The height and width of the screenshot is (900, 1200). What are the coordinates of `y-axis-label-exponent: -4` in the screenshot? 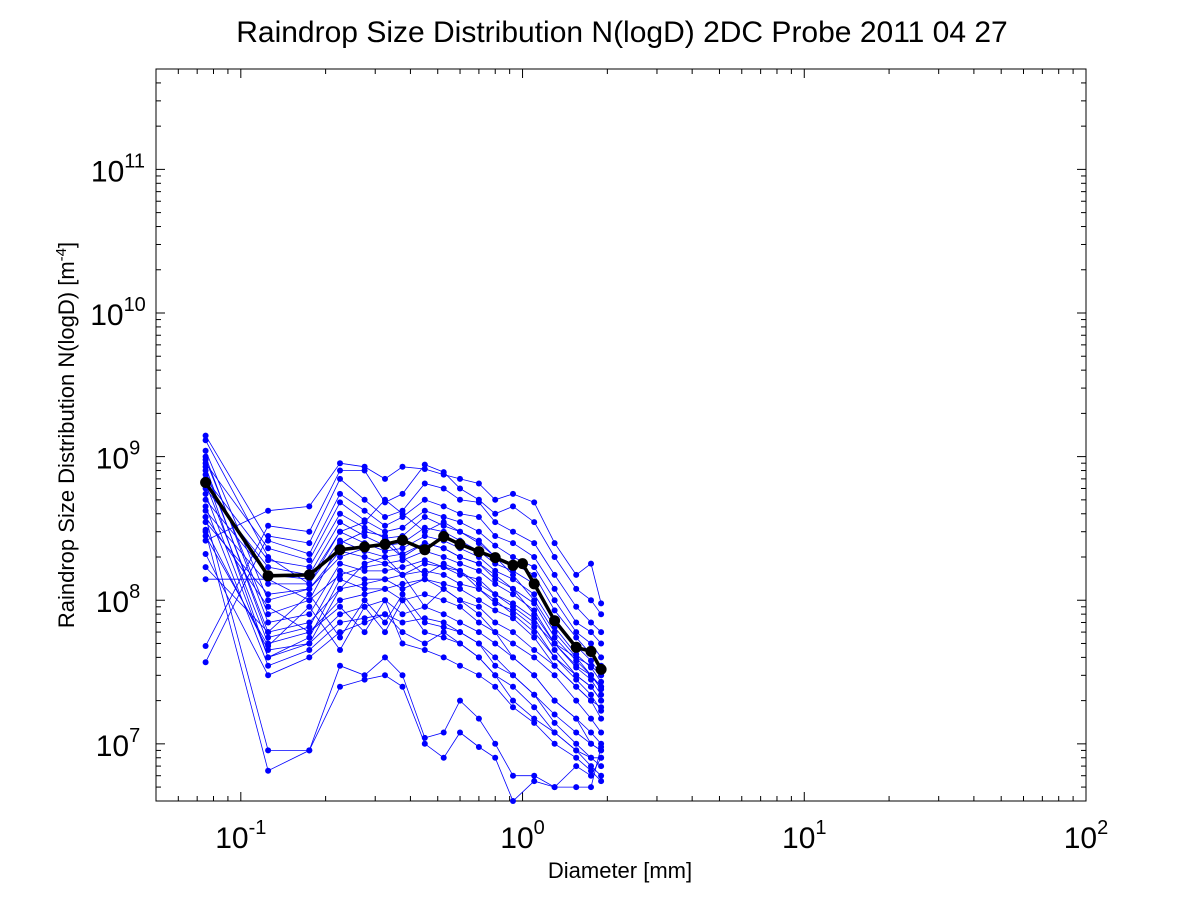 It's located at (61, 254).